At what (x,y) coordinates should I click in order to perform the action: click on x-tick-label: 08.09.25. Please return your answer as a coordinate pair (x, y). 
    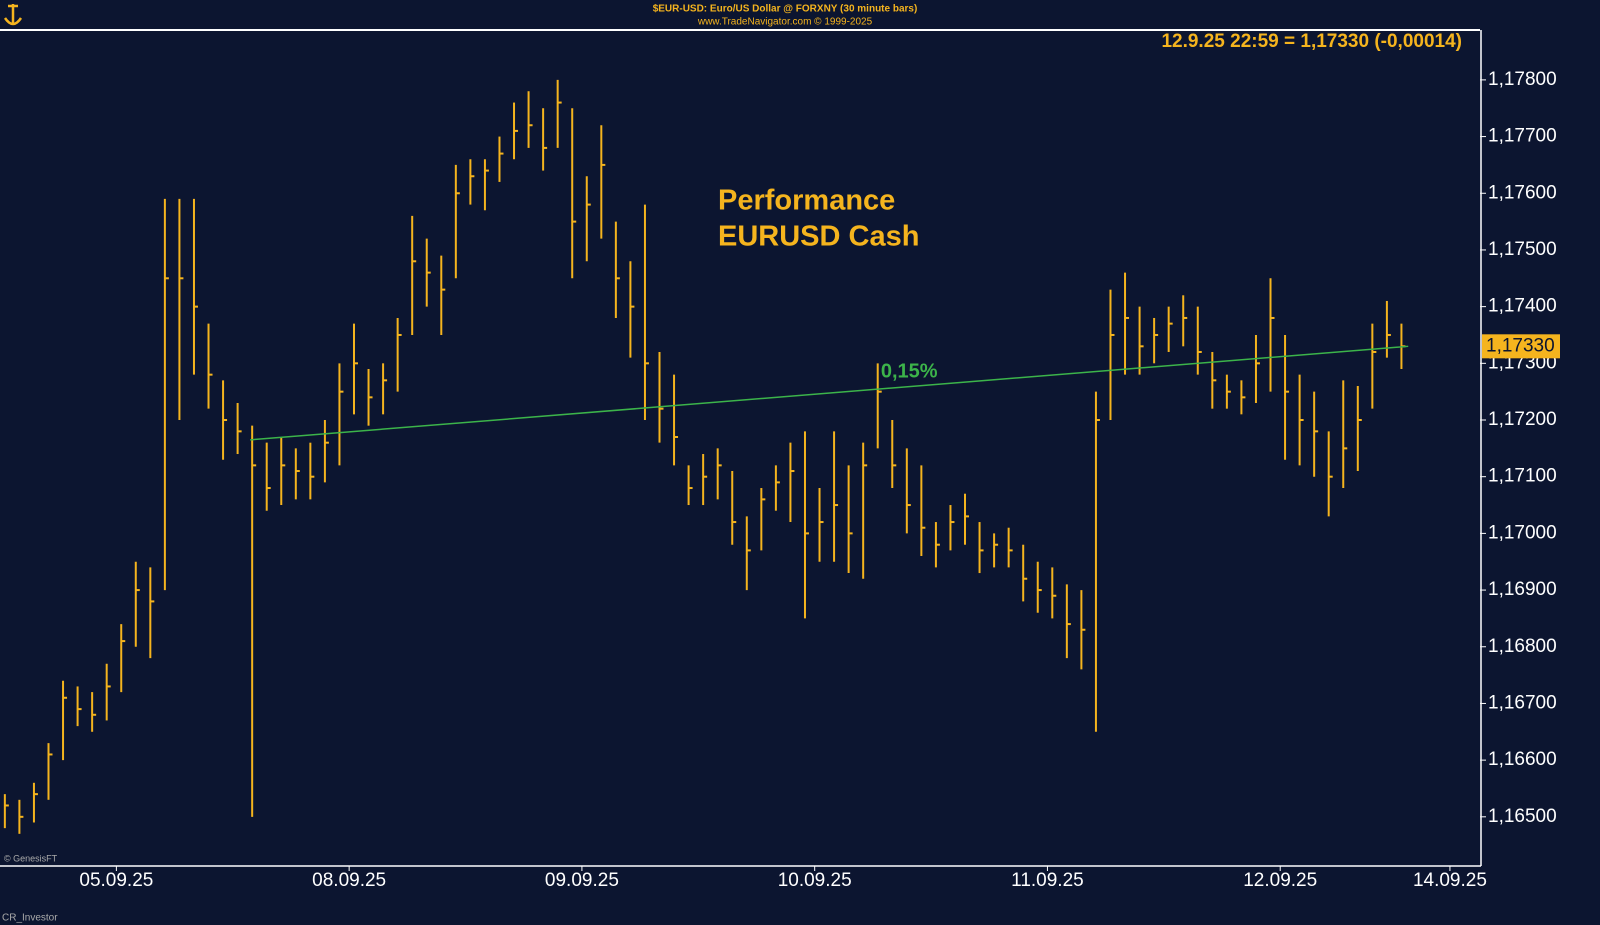
    Looking at the image, I should click on (349, 880).